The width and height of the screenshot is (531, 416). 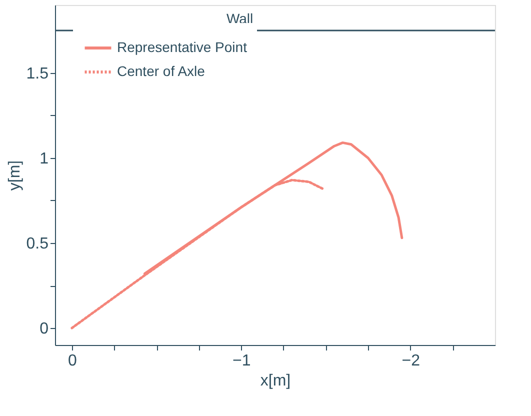 What do you see at coordinates (37, 74) in the screenshot?
I see `y-tick-label: 1.5` at bounding box center [37, 74].